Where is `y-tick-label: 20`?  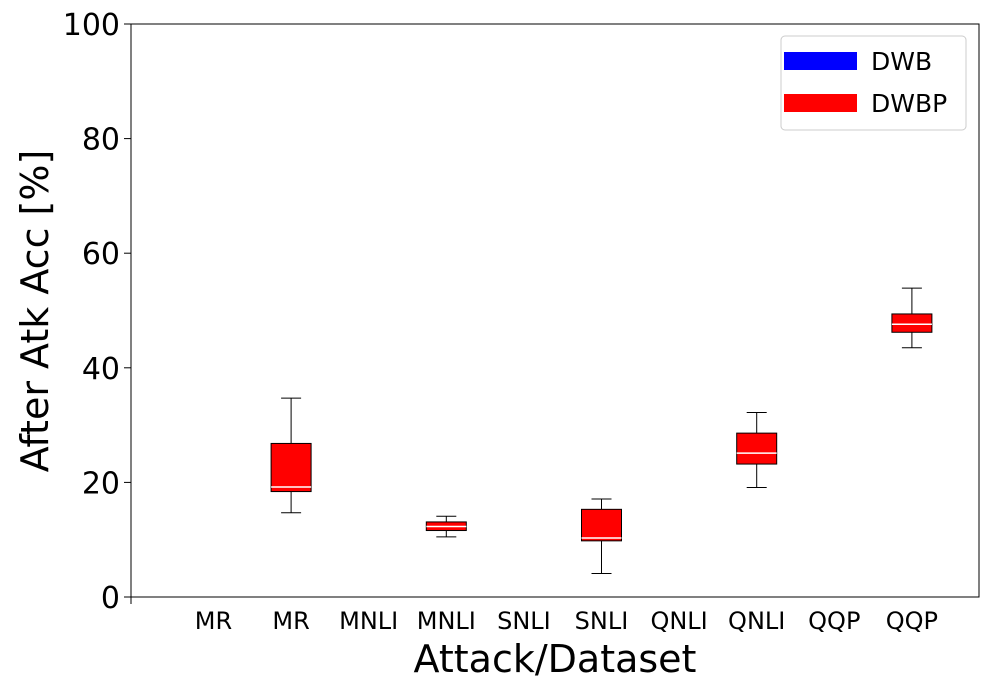
y-tick-label: 20 is located at coordinates (101, 483).